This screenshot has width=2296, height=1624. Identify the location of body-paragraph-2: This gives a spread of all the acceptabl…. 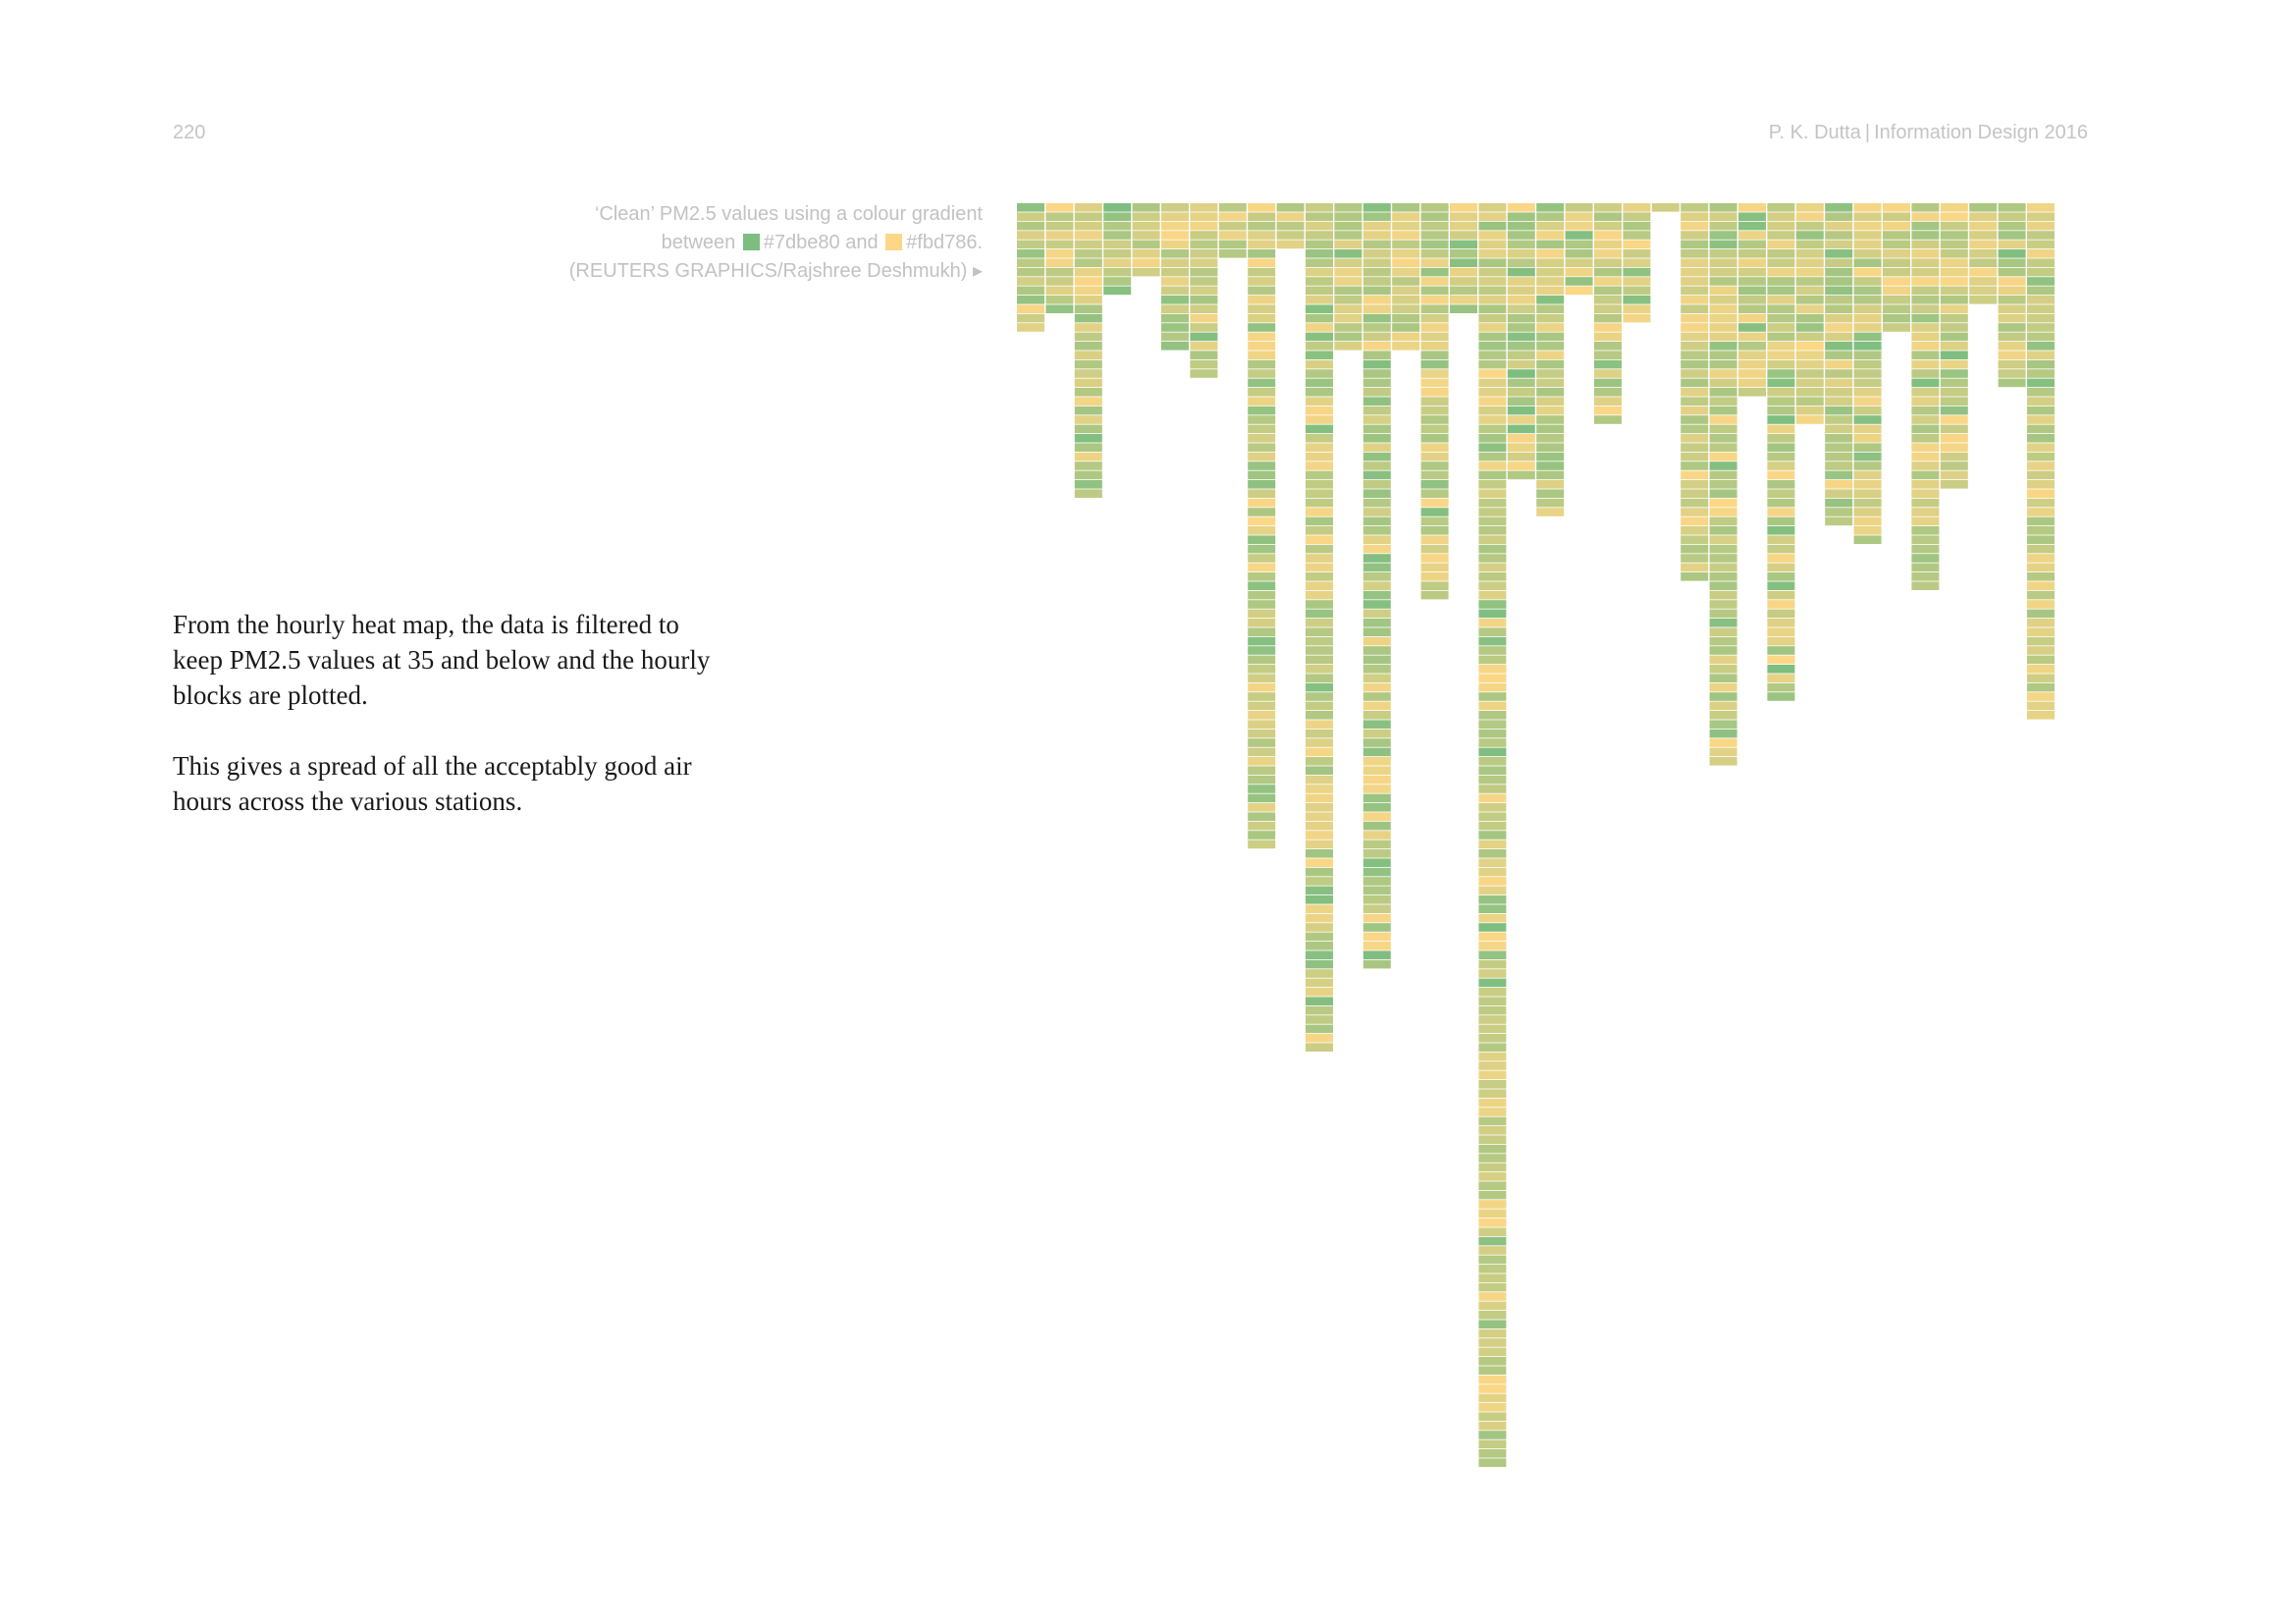
(433, 783).